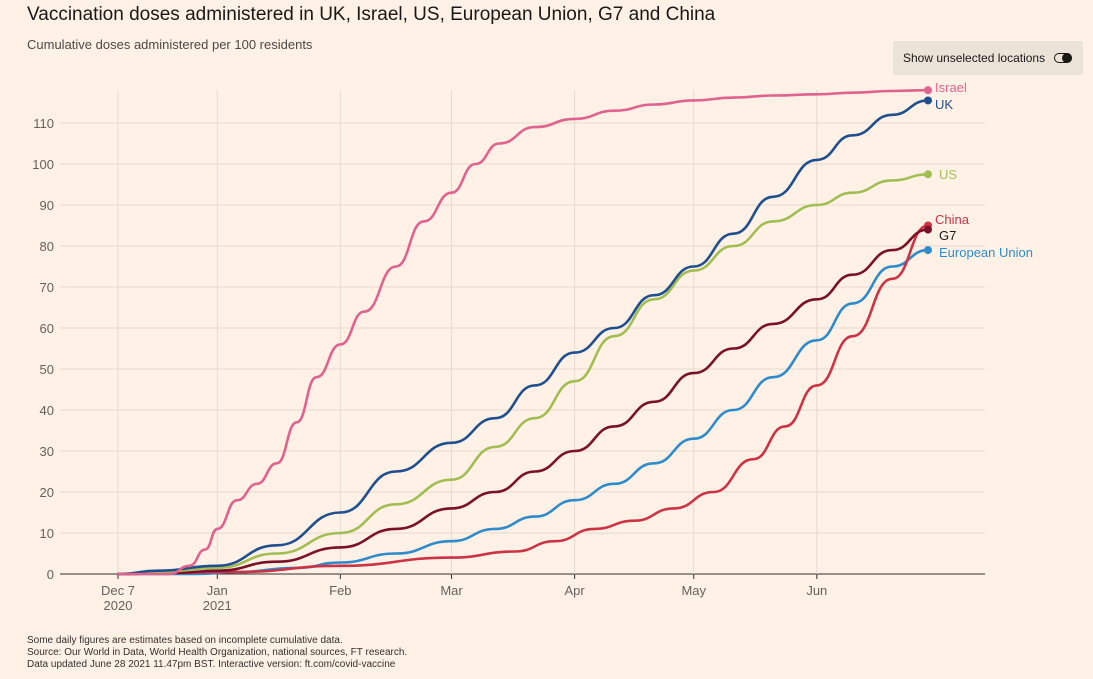 The height and width of the screenshot is (679, 1093). I want to click on series-end-dot-us, so click(928, 174).